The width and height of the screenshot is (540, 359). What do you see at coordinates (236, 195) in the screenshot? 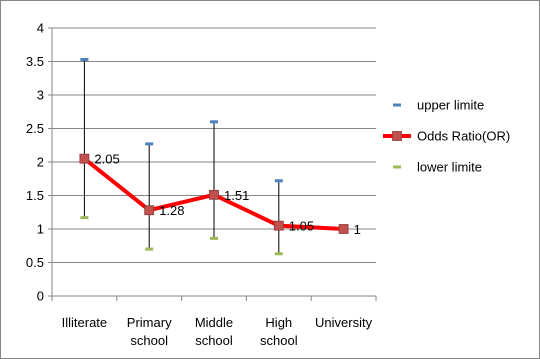
I see `odds-ratio-data-label: 1.51` at bounding box center [236, 195].